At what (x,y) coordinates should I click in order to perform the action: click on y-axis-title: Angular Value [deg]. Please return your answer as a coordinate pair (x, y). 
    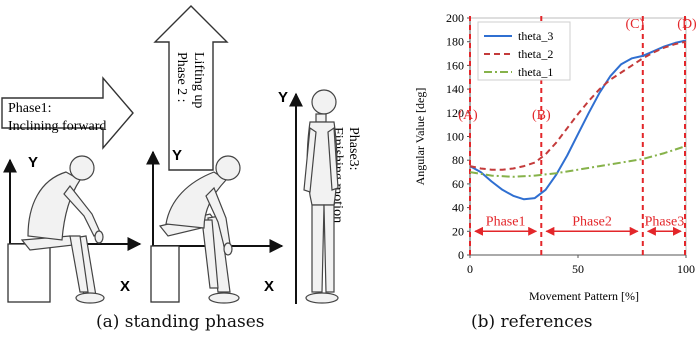
    Looking at the image, I should click on (420, 137).